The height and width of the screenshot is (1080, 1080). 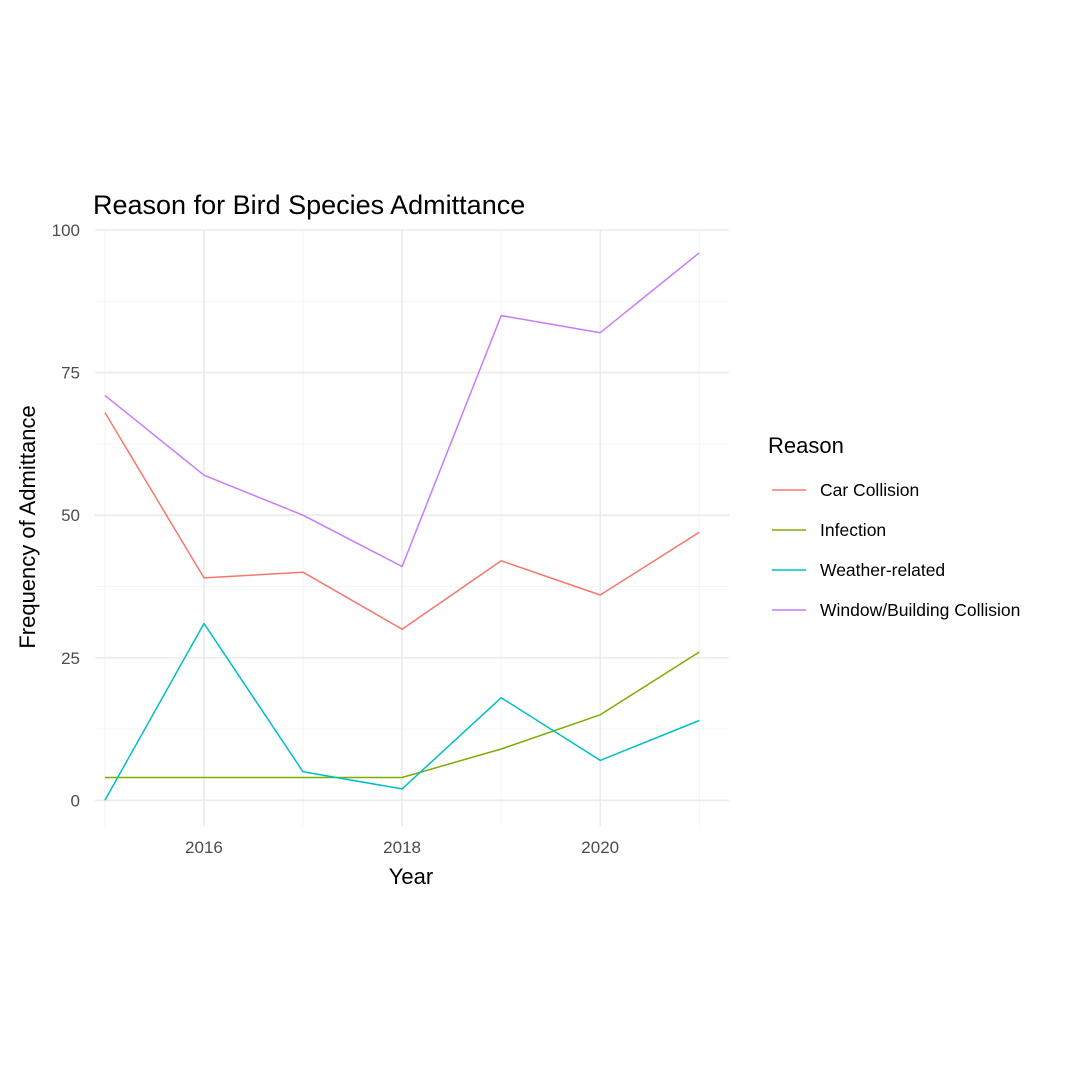 I want to click on y-tick-label: 50, so click(x=70, y=515).